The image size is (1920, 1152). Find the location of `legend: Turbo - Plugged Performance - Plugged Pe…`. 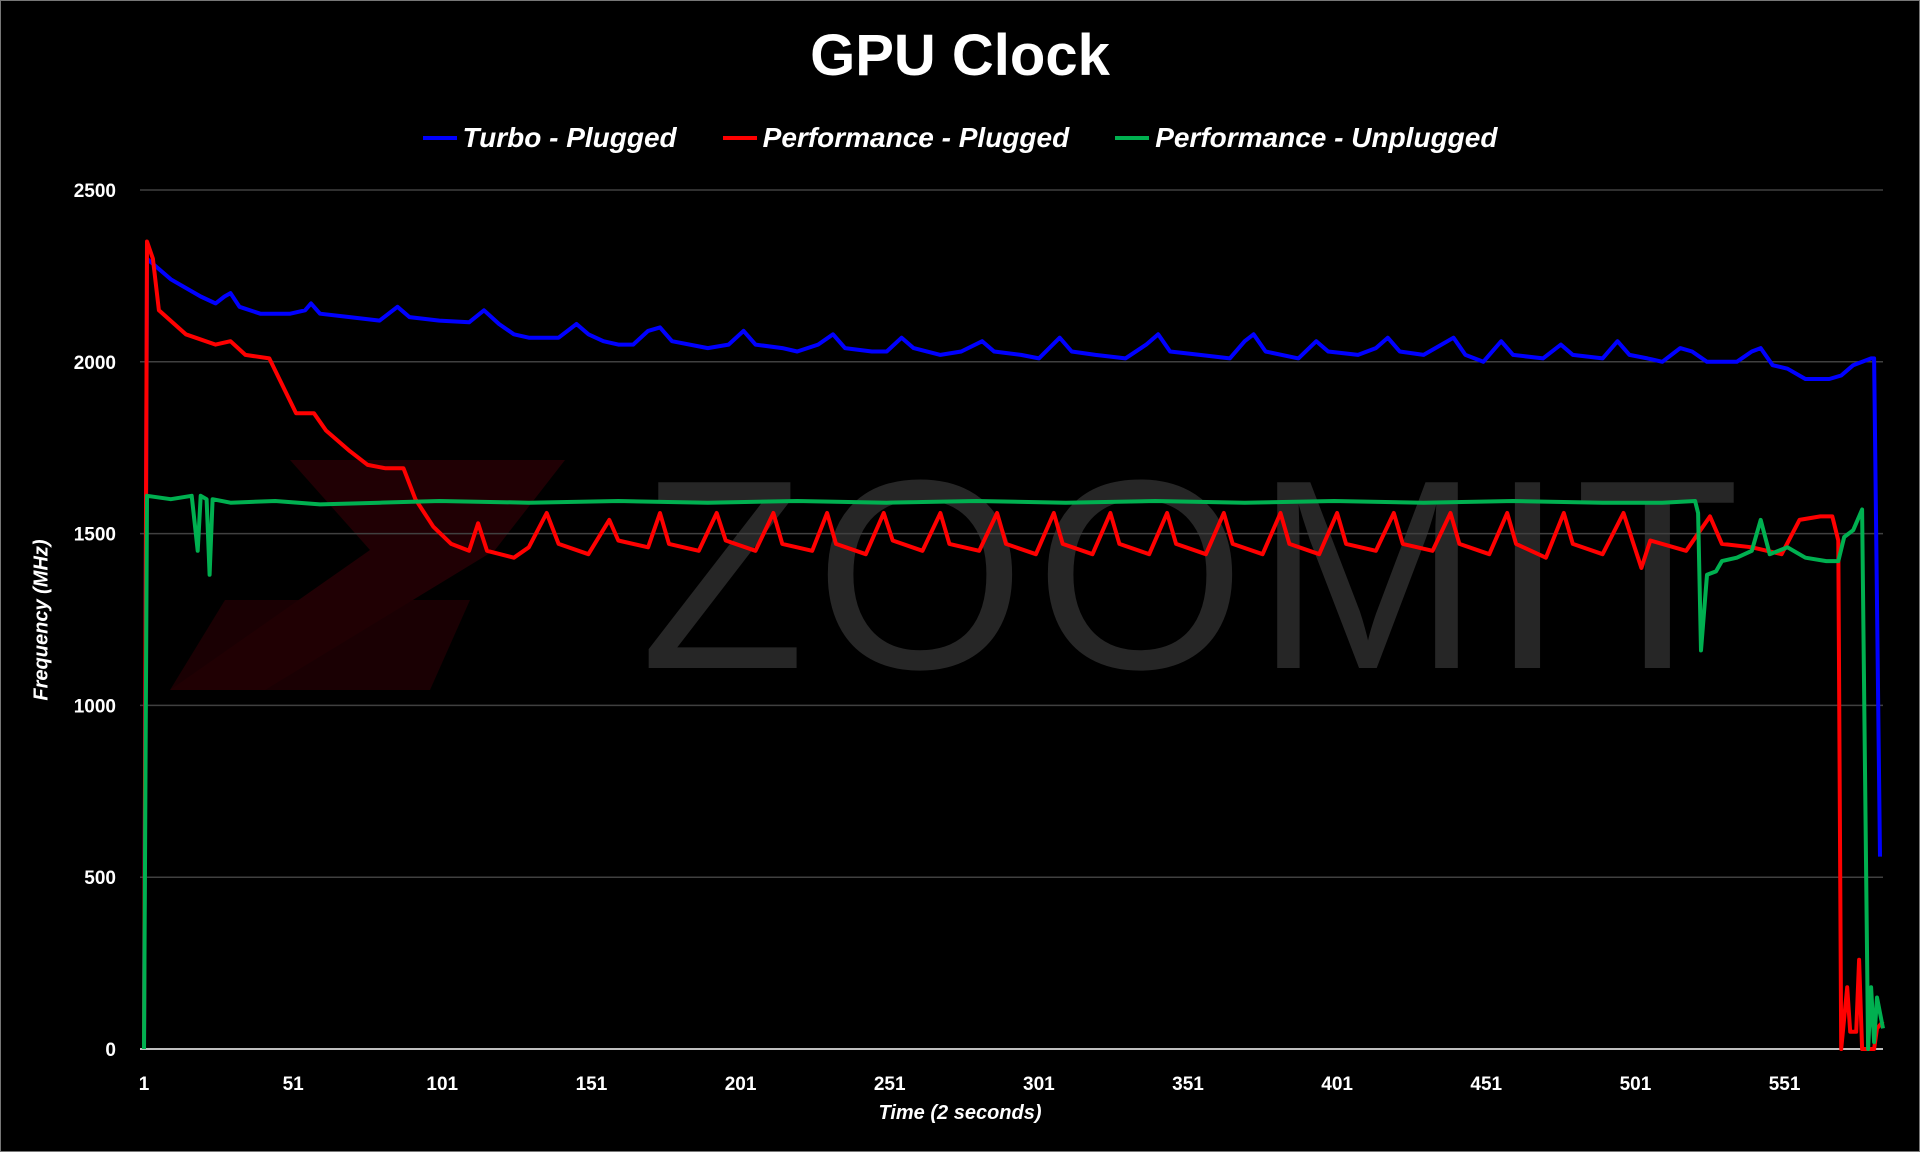

legend: Turbo - Plugged Performance - Plugged Pe… is located at coordinates (960, 138).